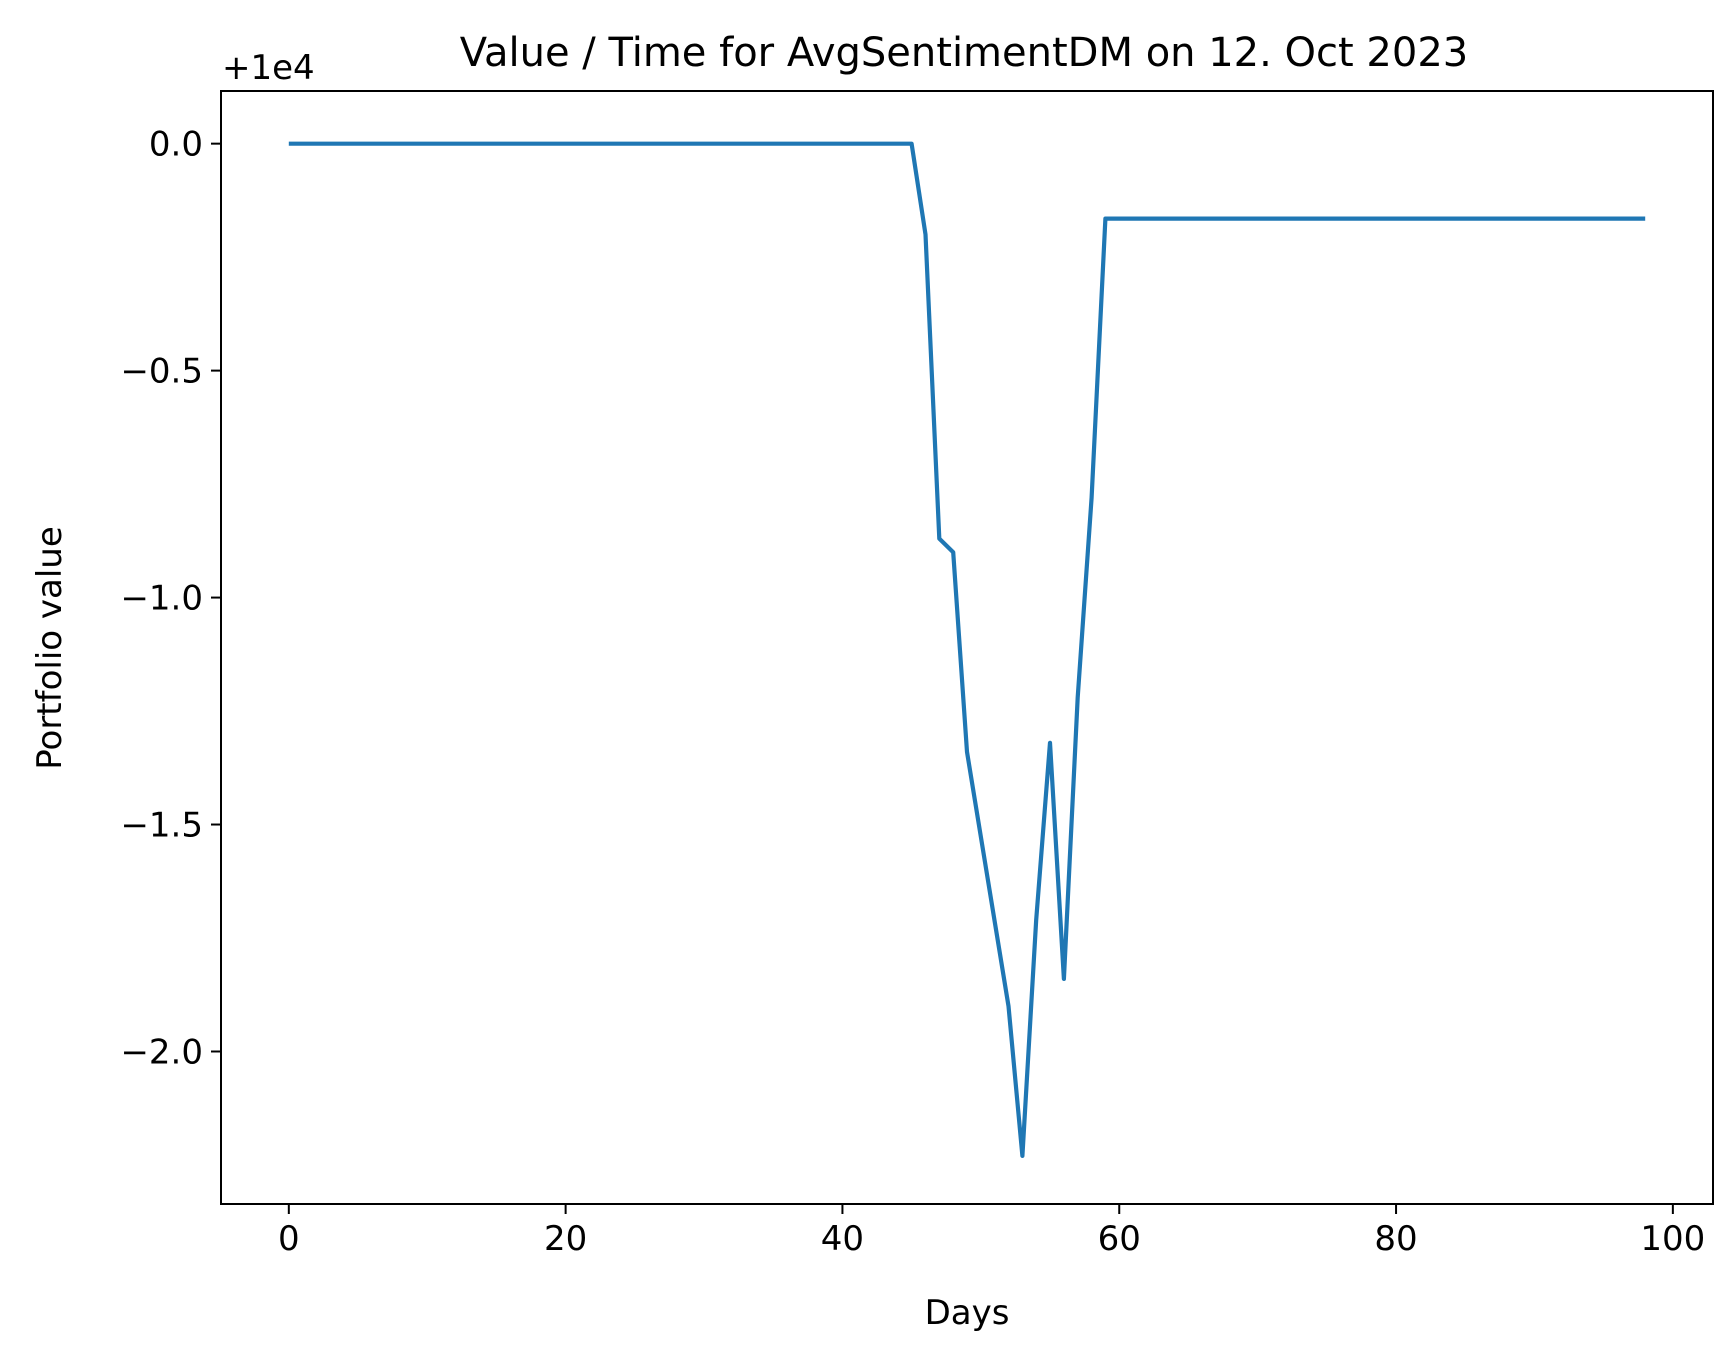 This screenshot has width=1736, height=1361. What do you see at coordinates (161, 599) in the screenshot?
I see `y-tick-label: −1.0` at bounding box center [161, 599].